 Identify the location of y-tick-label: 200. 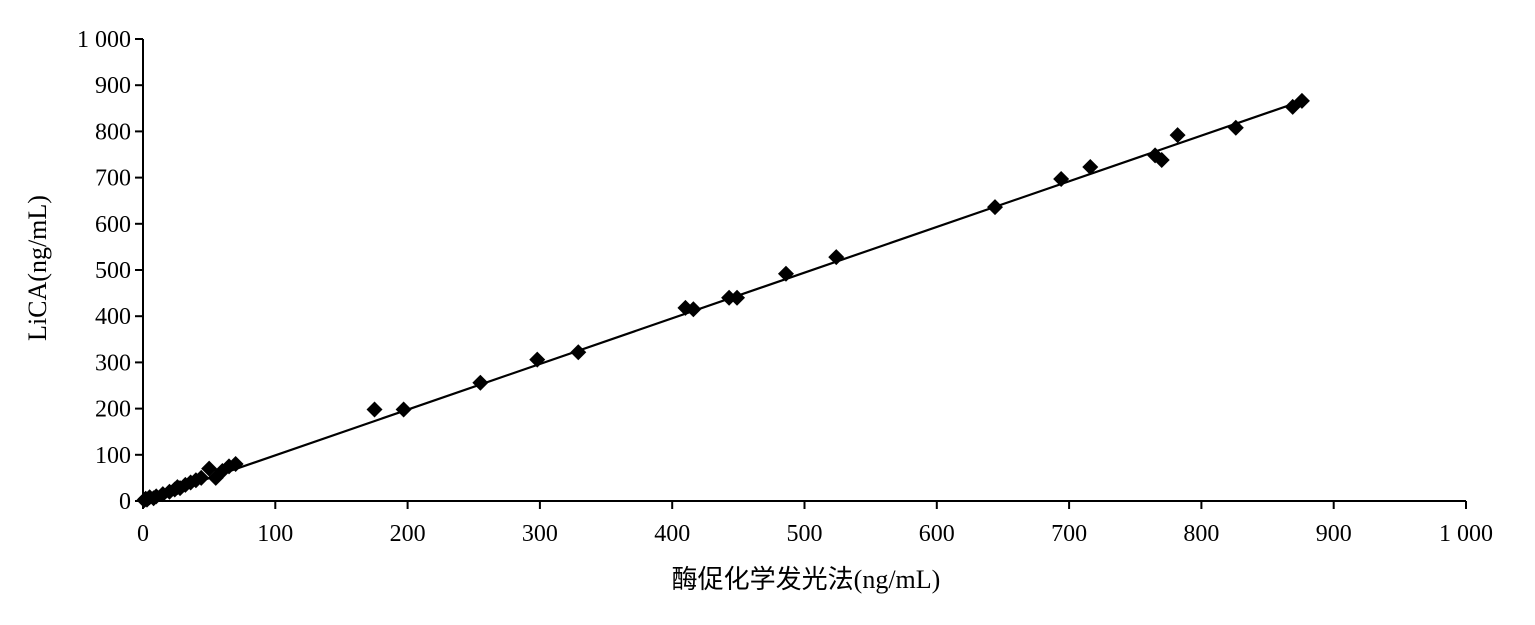
(113, 410).